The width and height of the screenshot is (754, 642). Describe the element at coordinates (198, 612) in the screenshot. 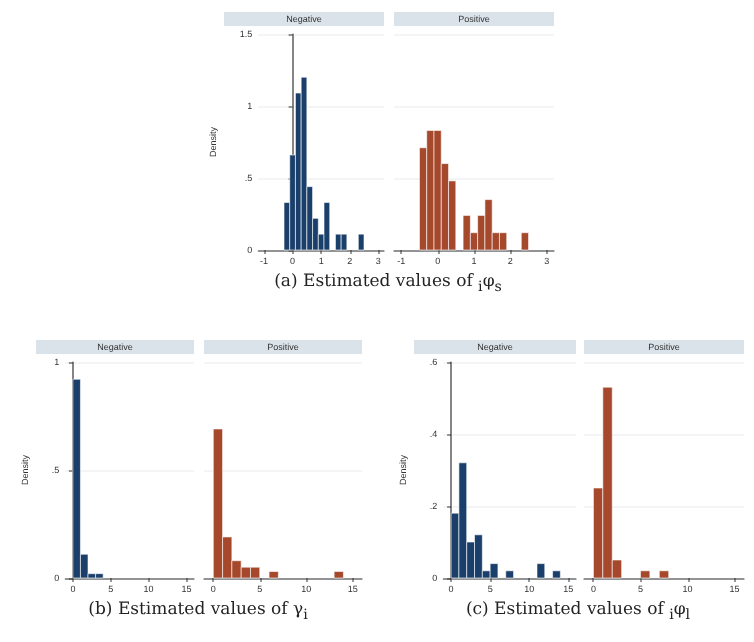

I see `text: (b) Estimated values of γ$_{i}$` at that location.